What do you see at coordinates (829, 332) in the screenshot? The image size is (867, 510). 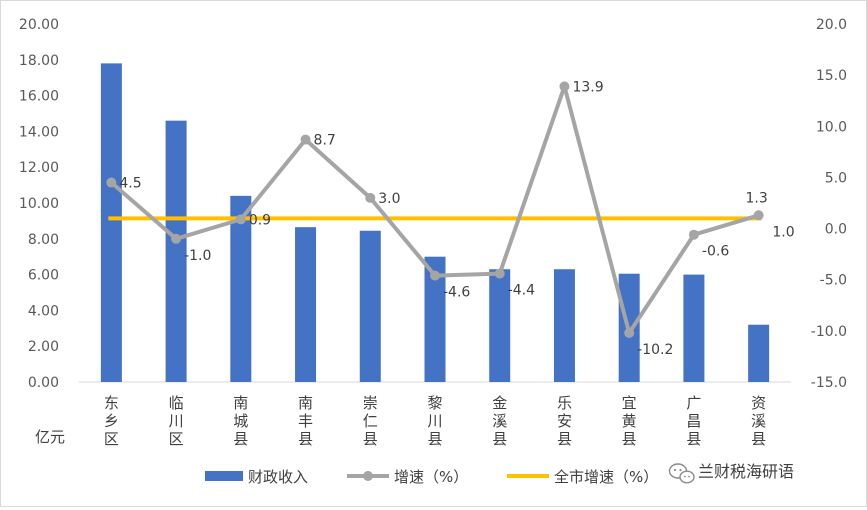 I see `y-right-tick-label: -10.0` at bounding box center [829, 332].